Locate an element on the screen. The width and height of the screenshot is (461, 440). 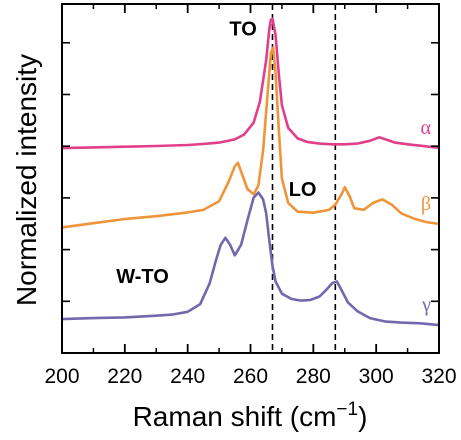
y-axis-title: Normalized intensity is located at coordinates (26, 180).